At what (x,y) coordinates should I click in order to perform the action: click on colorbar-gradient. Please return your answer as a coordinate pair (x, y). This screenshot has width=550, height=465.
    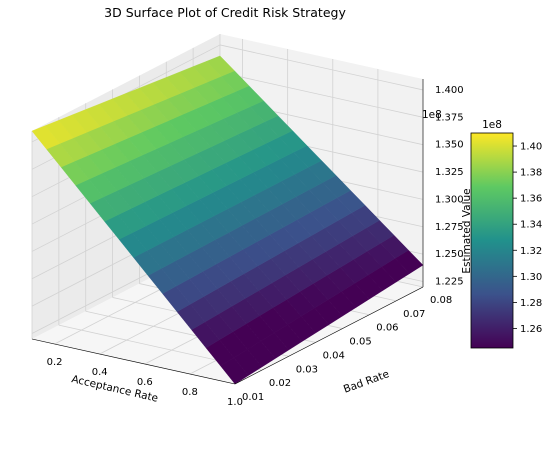
    Looking at the image, I should click on (492, 240).